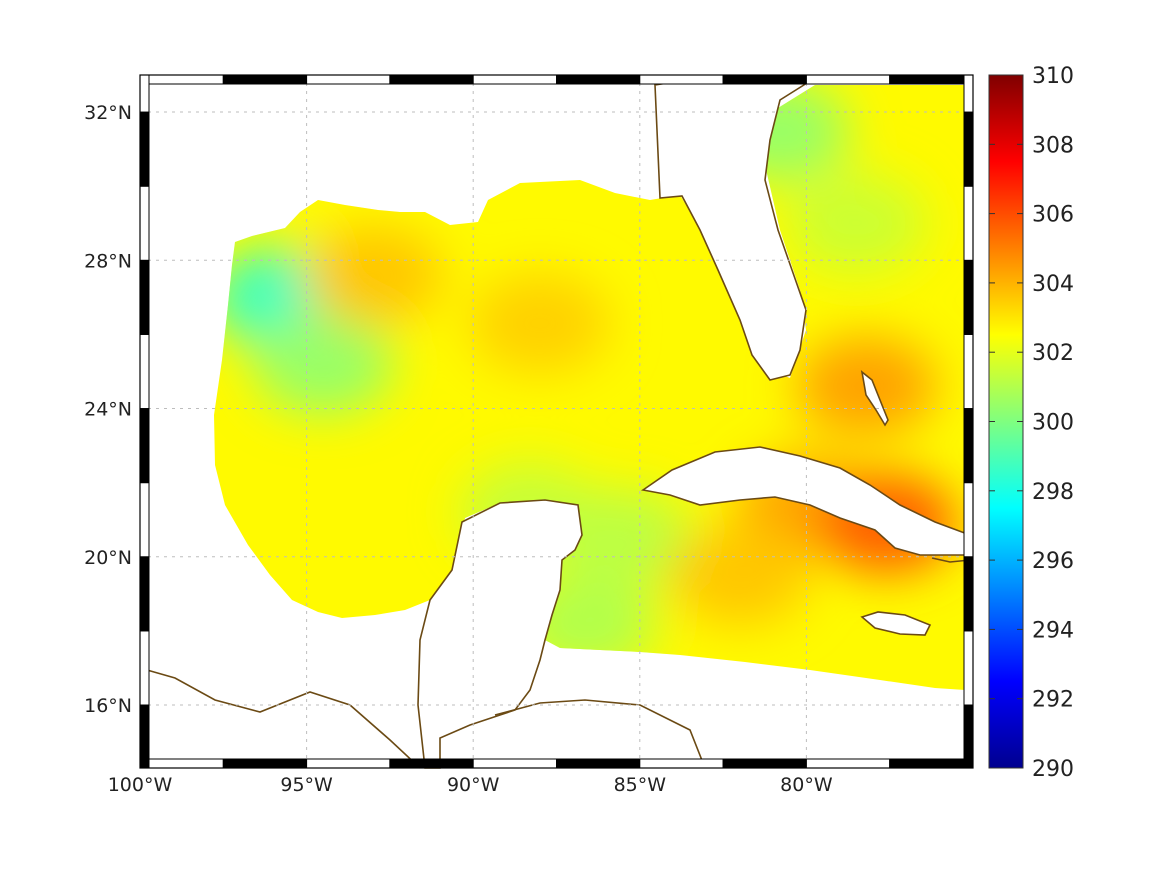  Describe the element at coordinates (108, 113) in the screenshot. I see `y-tick-label: 32°N` at that location.